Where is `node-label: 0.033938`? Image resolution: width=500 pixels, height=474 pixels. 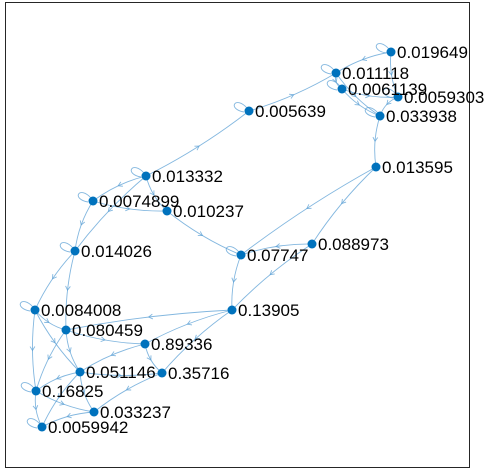
node-label: 0.033938 is located at coordinates (421, 116).